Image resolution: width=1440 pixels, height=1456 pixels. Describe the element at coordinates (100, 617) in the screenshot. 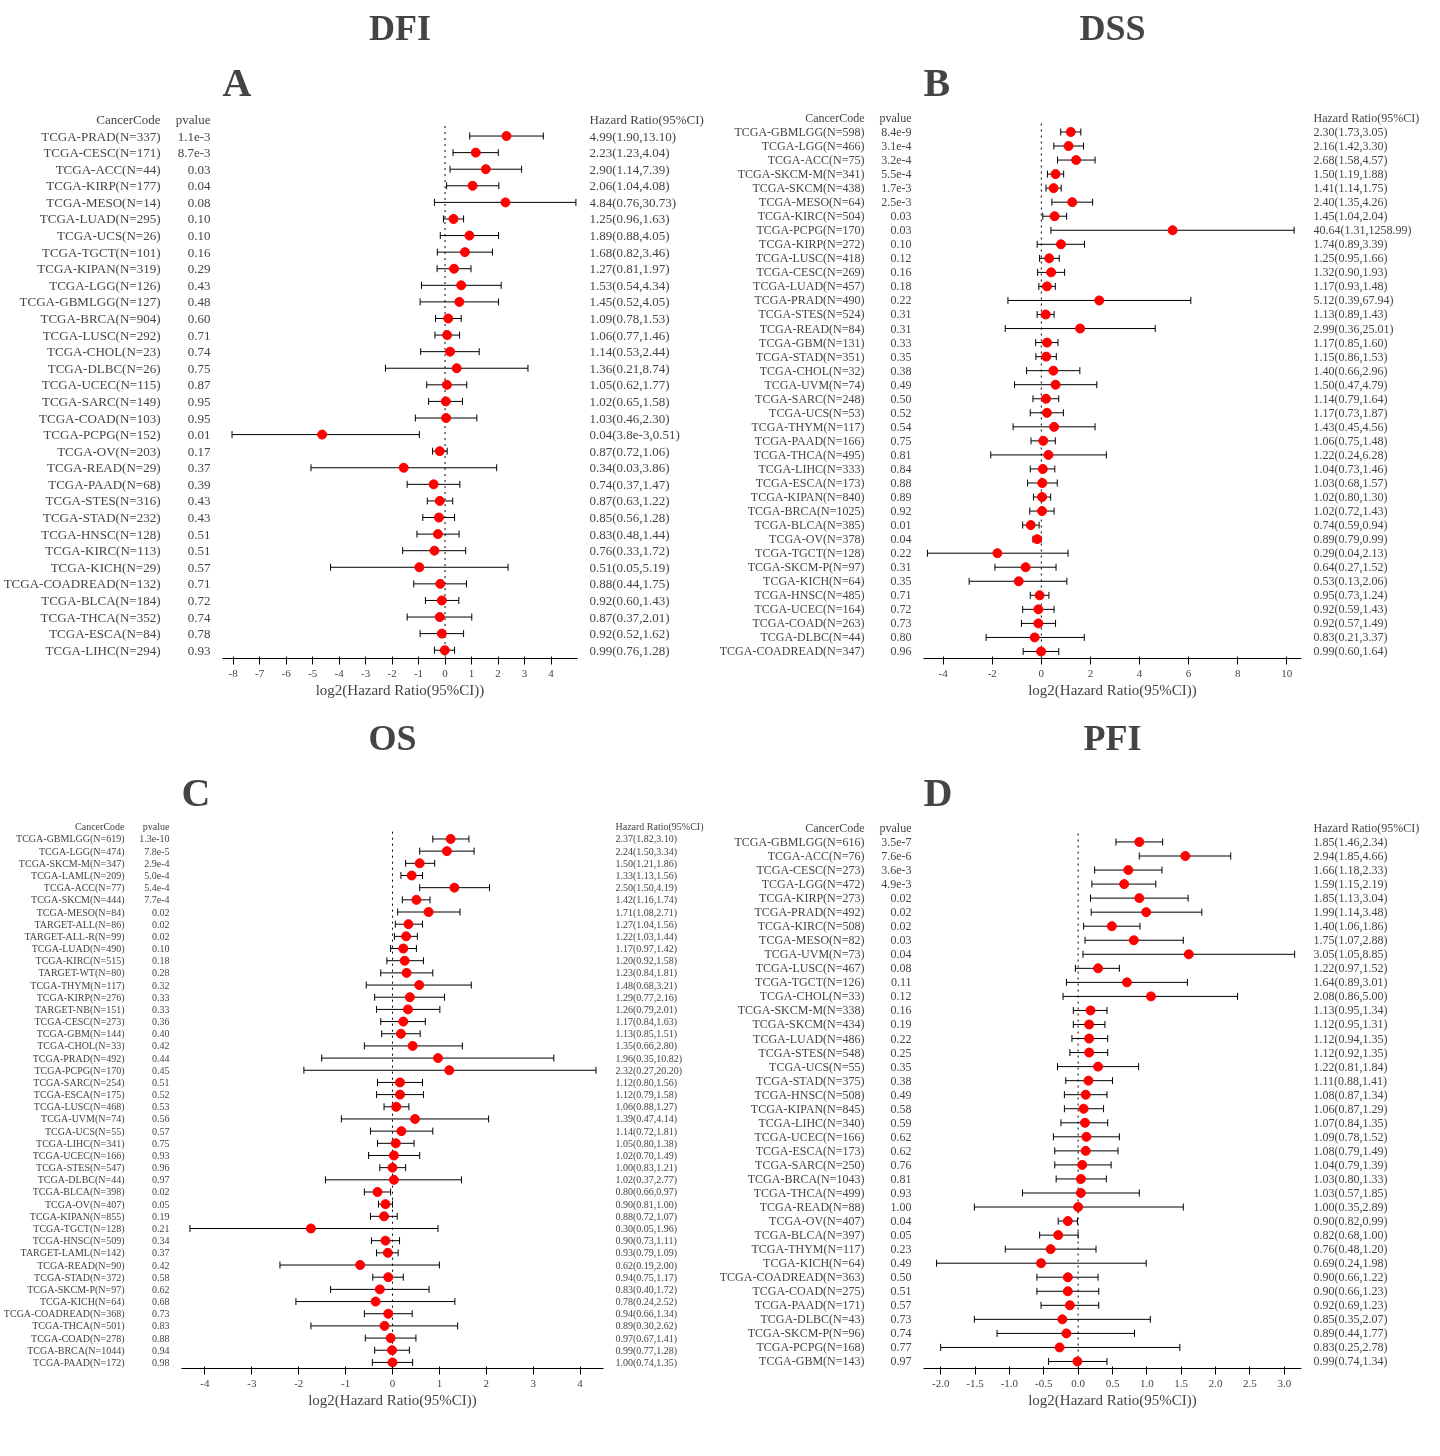

I see `y-tick-label: TCGA-THCA(N=352)` at that location.